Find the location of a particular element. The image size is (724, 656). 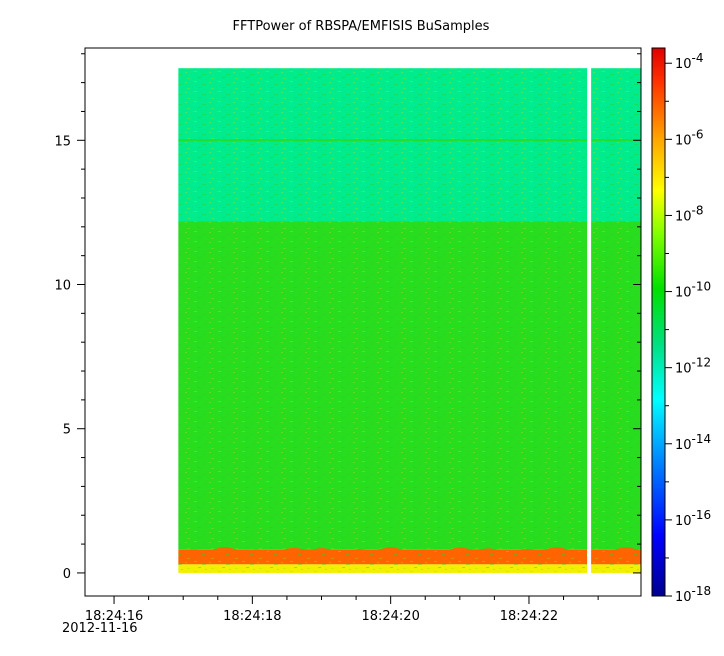

chart-title: FFTPower of RBSPA/EMFISIS BuSamples is located at coordinates (361, 26).